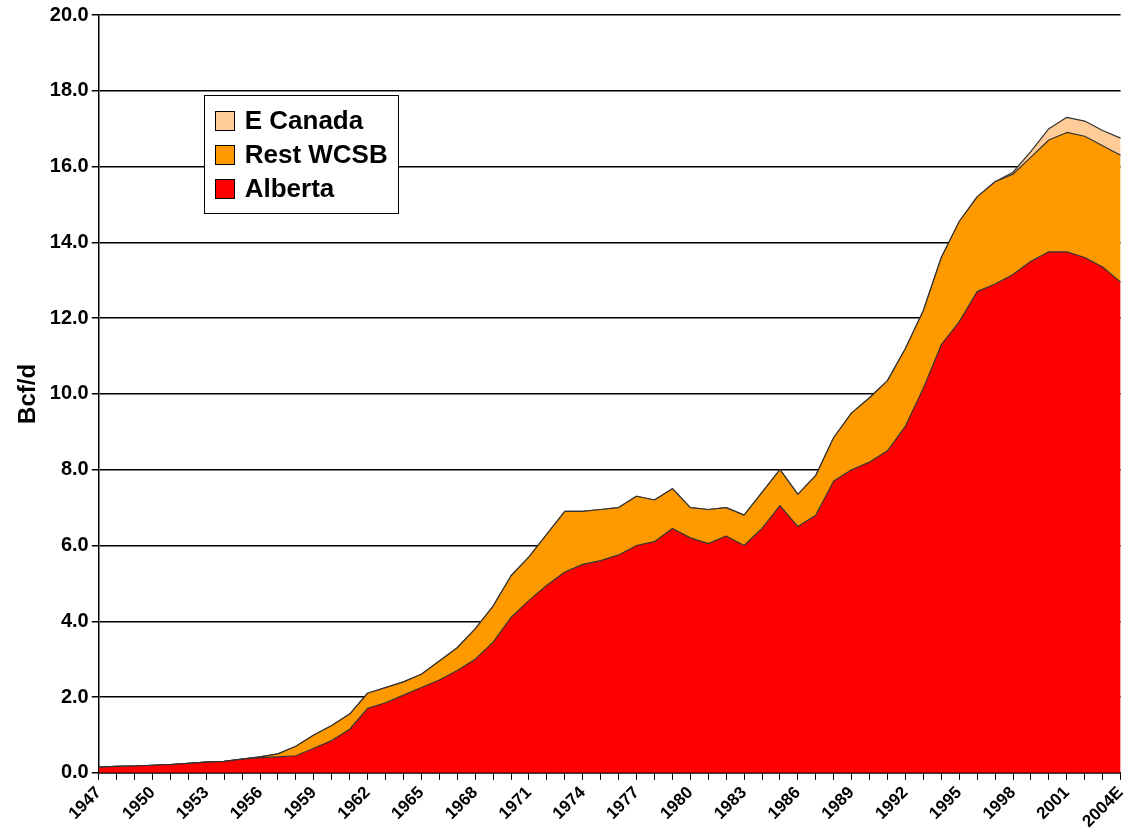  What do you see at coordinates (69, 89) in the screenshot?
I see `y-tick-label: 18.0` at bounding box center [69, 89].